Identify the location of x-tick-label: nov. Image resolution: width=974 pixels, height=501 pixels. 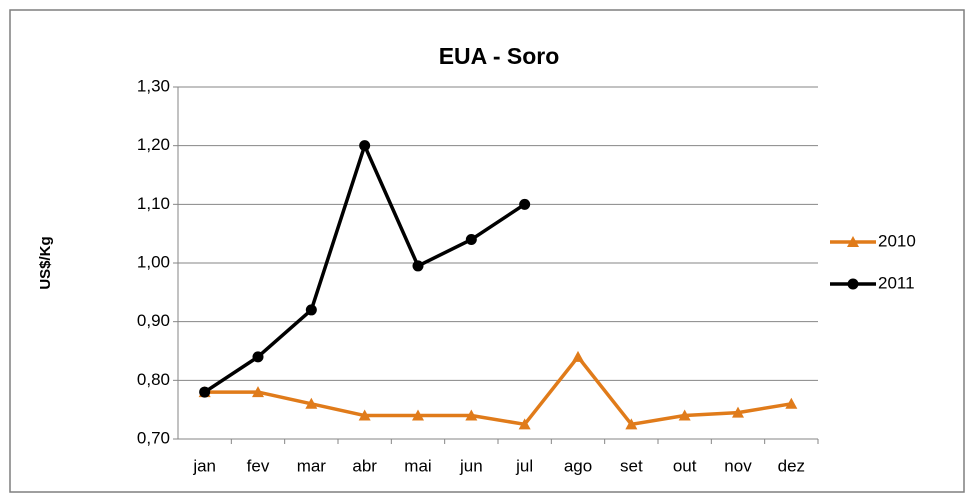
(738, 465).